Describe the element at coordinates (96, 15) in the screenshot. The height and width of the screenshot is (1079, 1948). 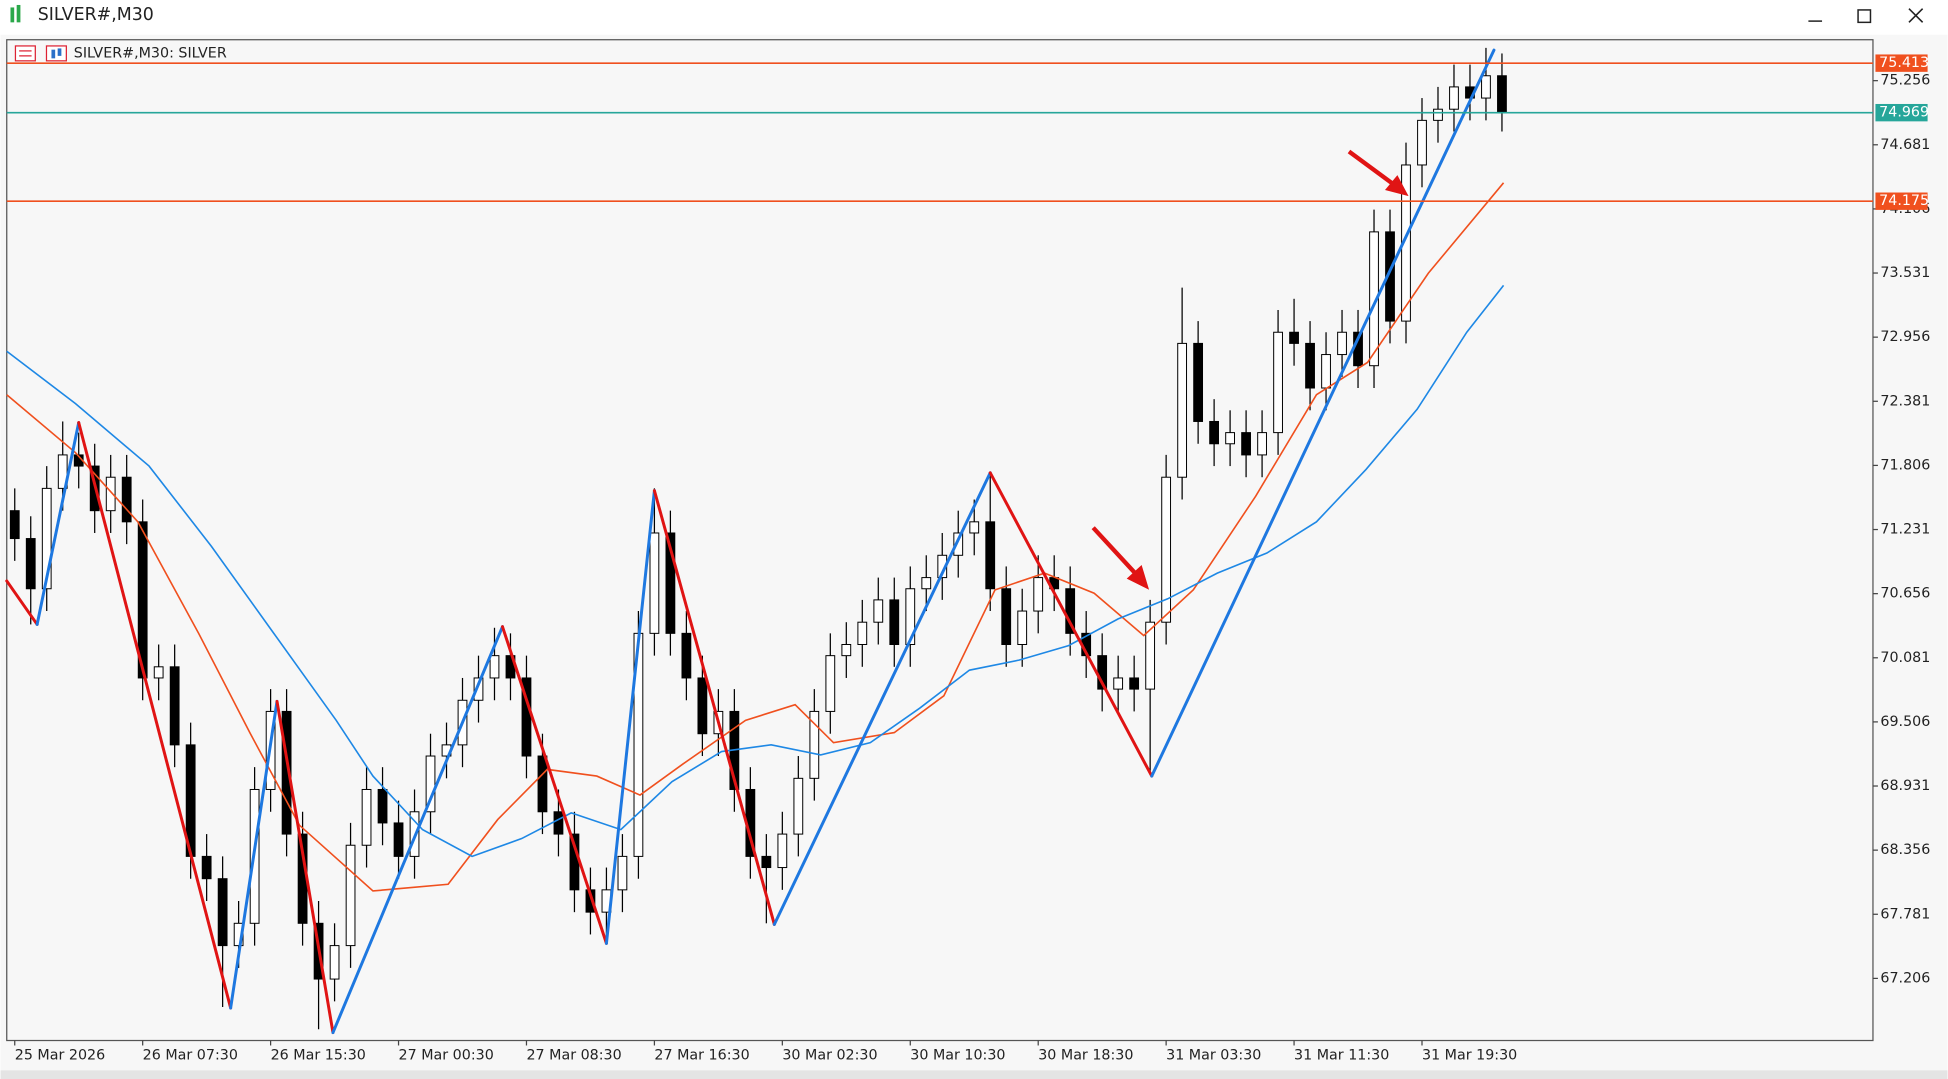
I see `window-title: SILVER#,M30` at that location.